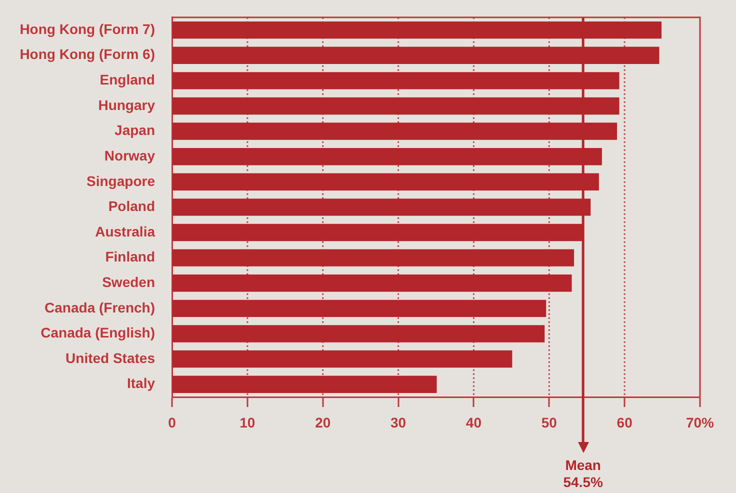 The width and height of the screenshot is (736, 493). What do you see at coordinates (87, 28) in the screenshot?
I see `y-tick-label: Hong Kong (Form 7)` at bounding box center [87, 28].